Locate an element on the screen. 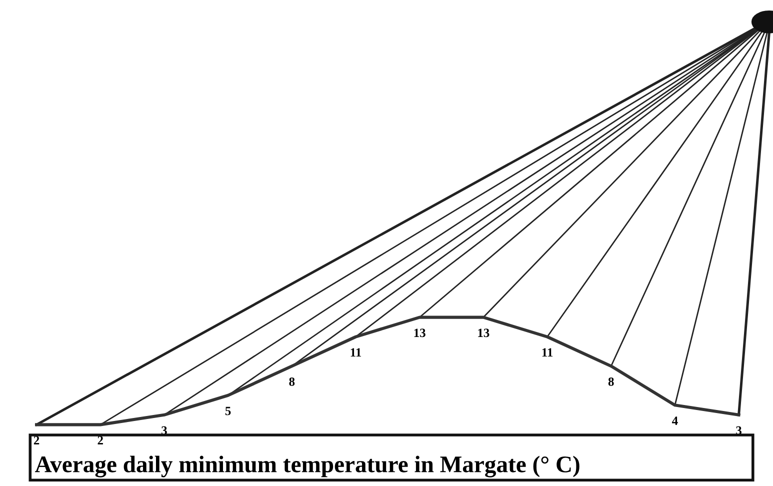 The width and height of the screenshot is (773, 486). data-label: 5 is located at coordinates (228, 411).